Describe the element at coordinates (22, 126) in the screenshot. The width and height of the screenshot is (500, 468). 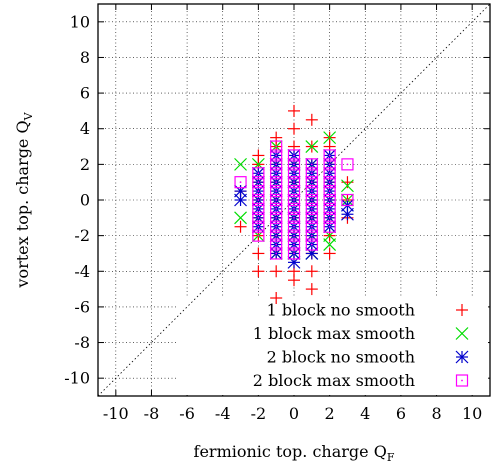
I see `y-axis-label-symbol: Q` at that location.